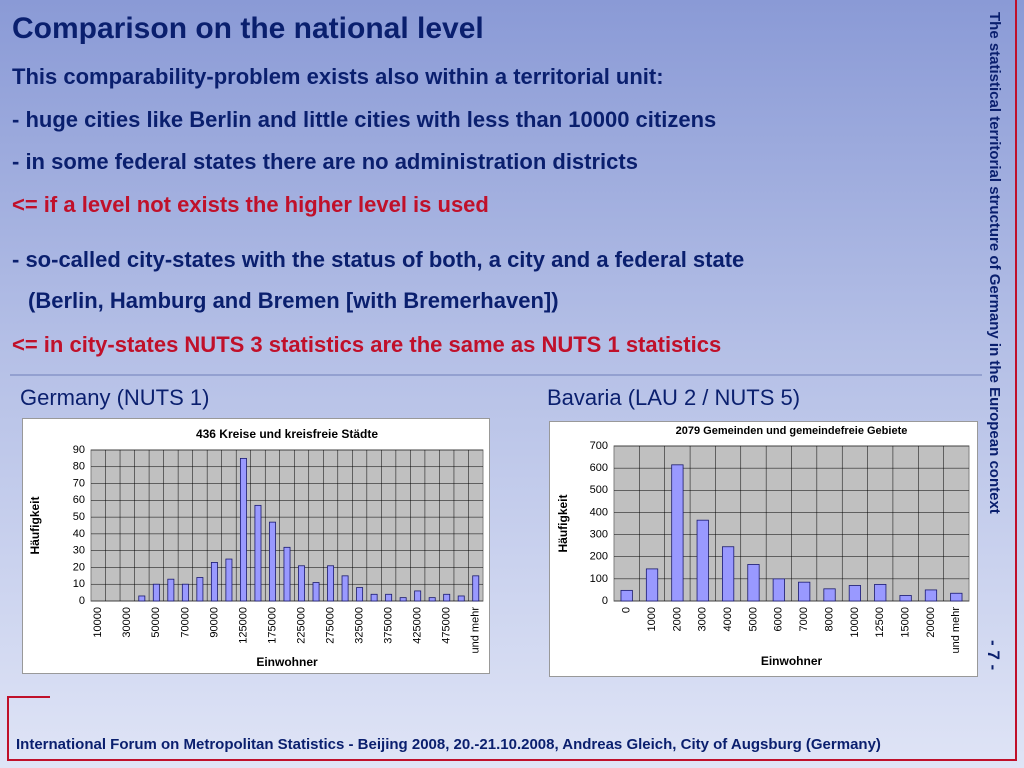 This screenshot has height=768, width=1024. What do you see at coordinates (287, 434) in the screenshot?
I see `chart-title: 436 Kreise und kreisfreie Städte` at bounding box center [287, 434].